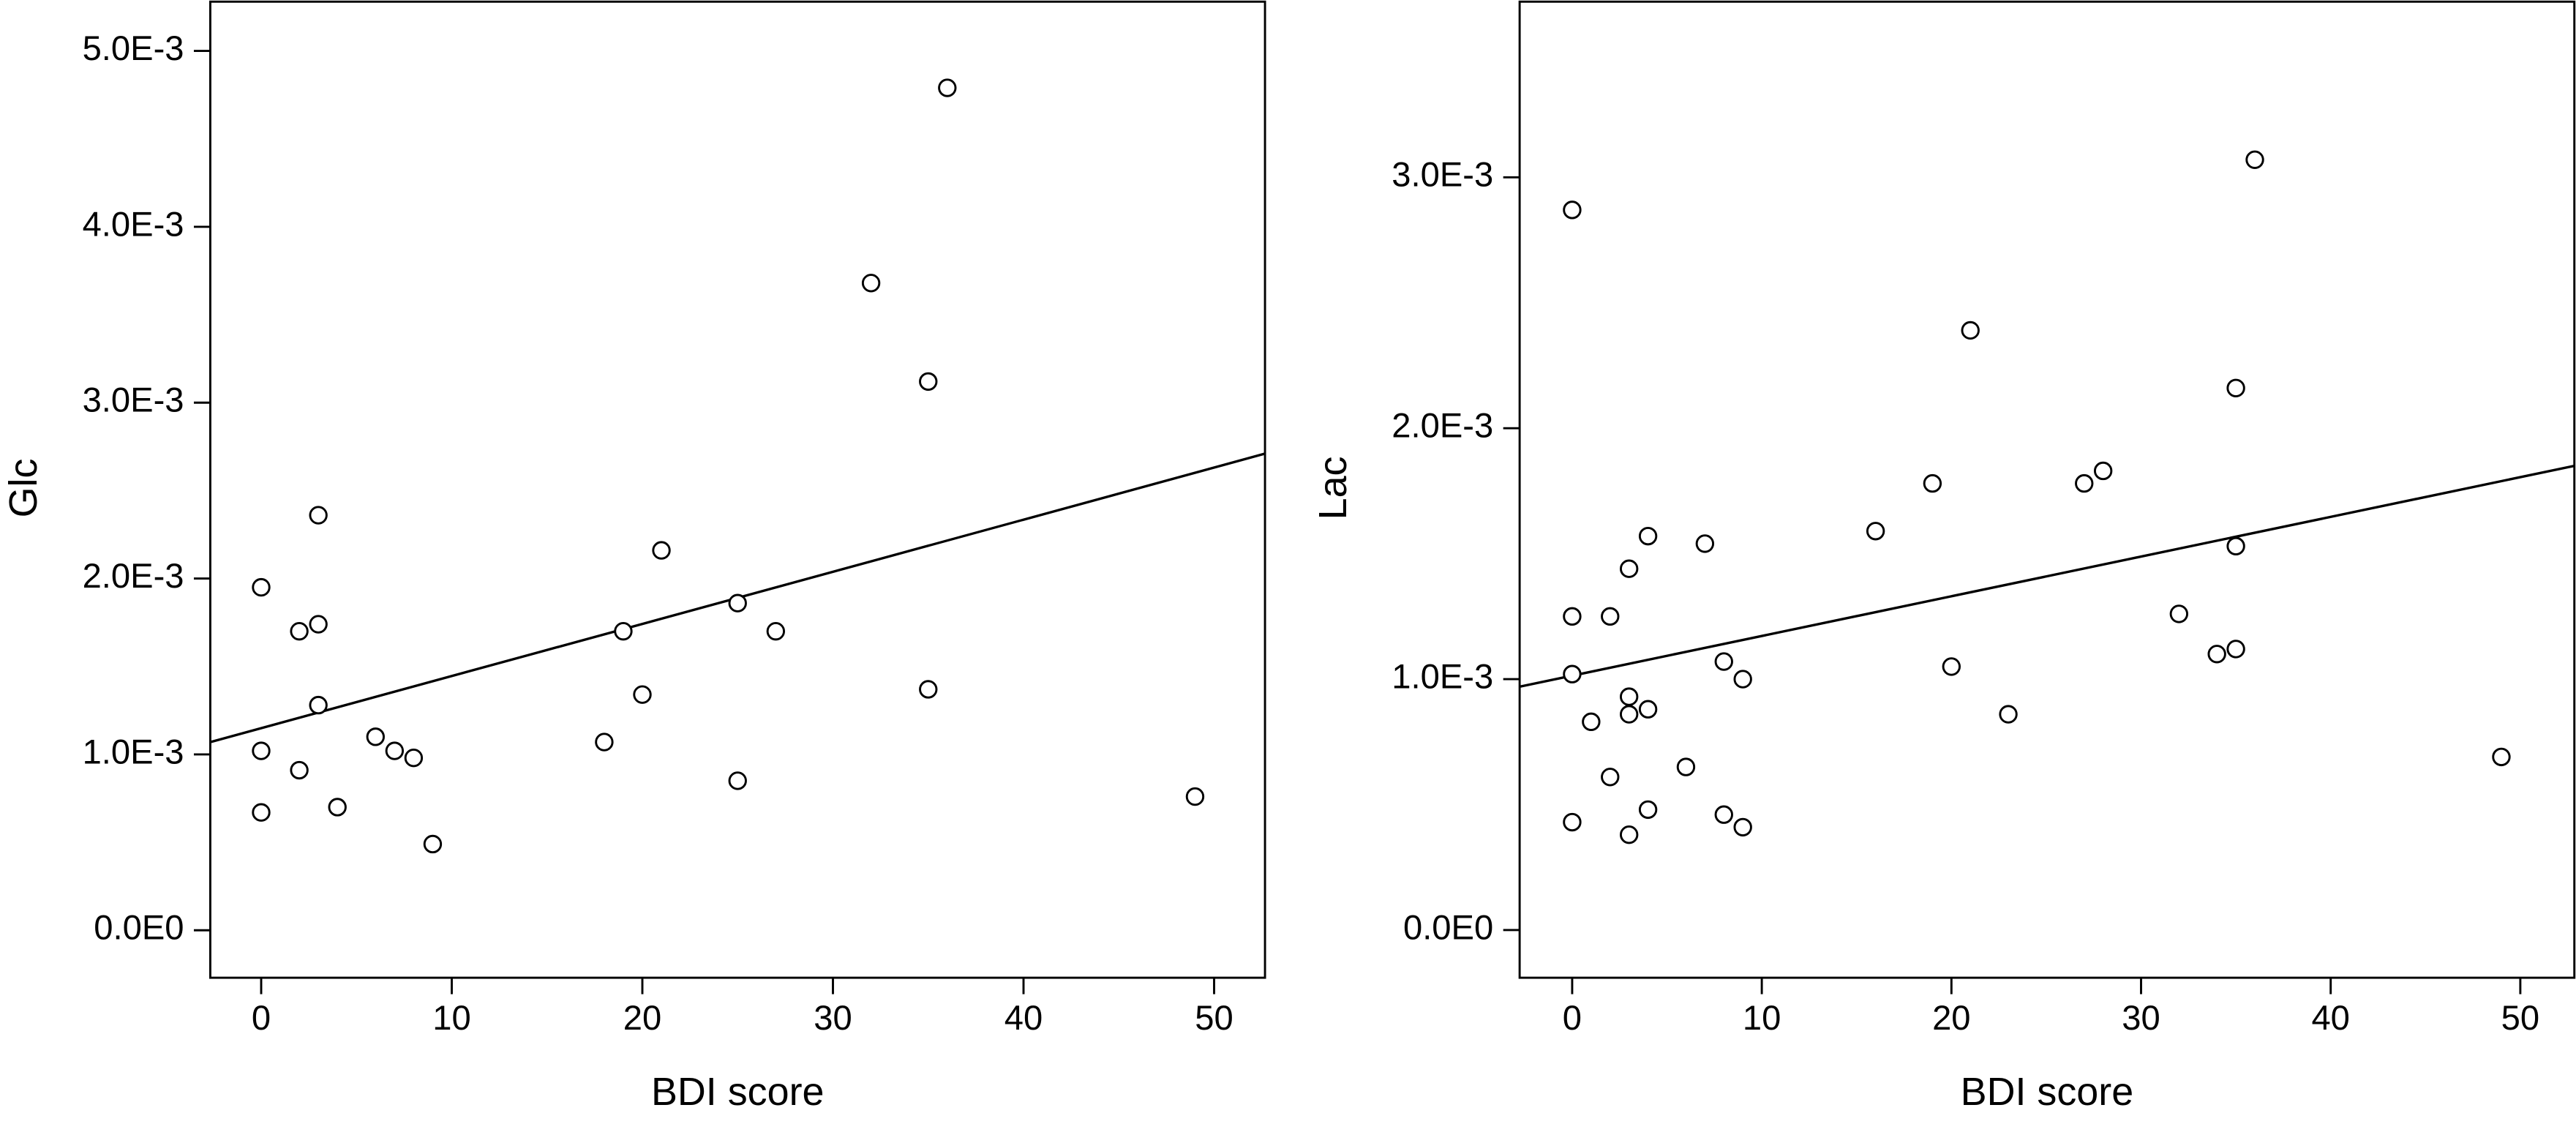  I want to click on y-tick-label: 4.0E-3, so click(133, 223).